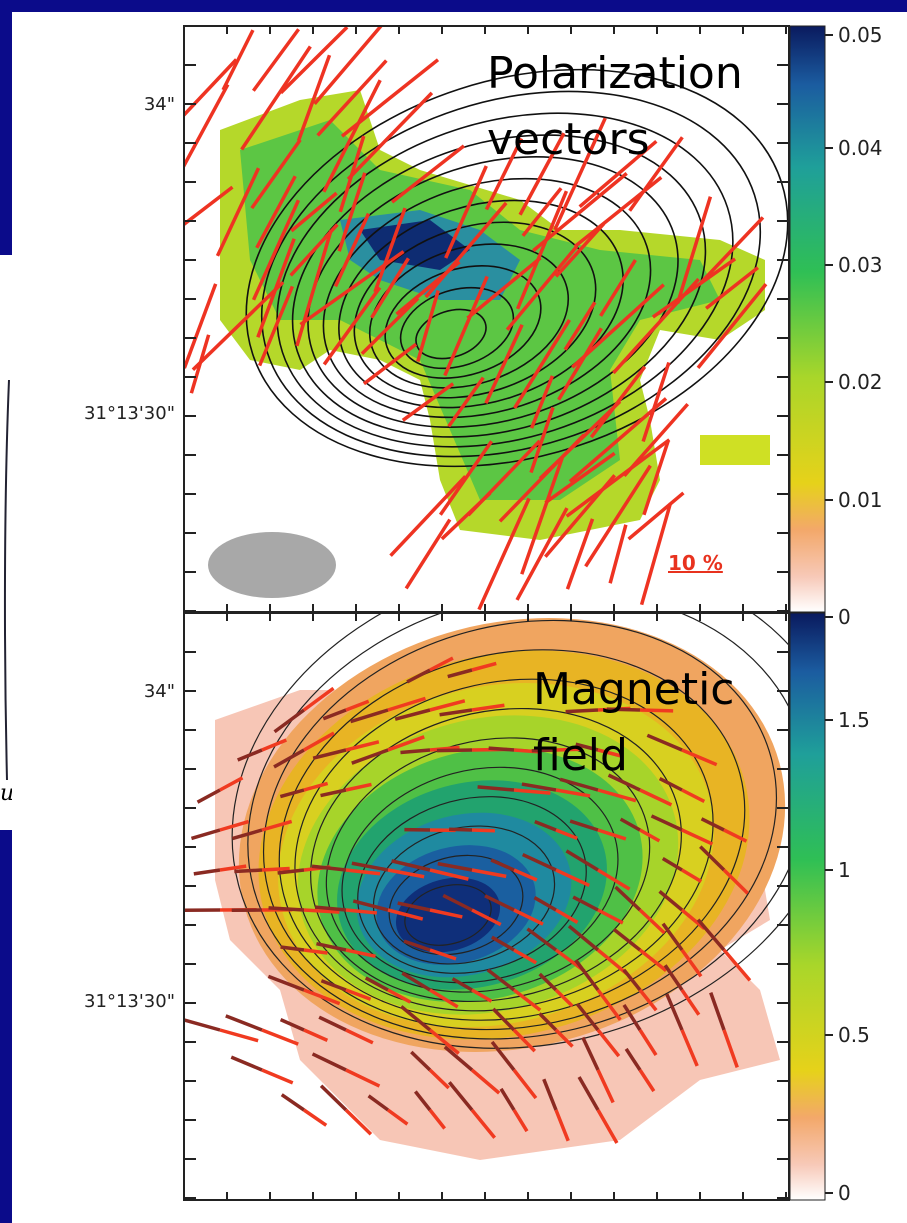  What do you see at coordinates (807, 319) in the screenshot?
I see `colorbar-top` at bounding box center [807, 319].